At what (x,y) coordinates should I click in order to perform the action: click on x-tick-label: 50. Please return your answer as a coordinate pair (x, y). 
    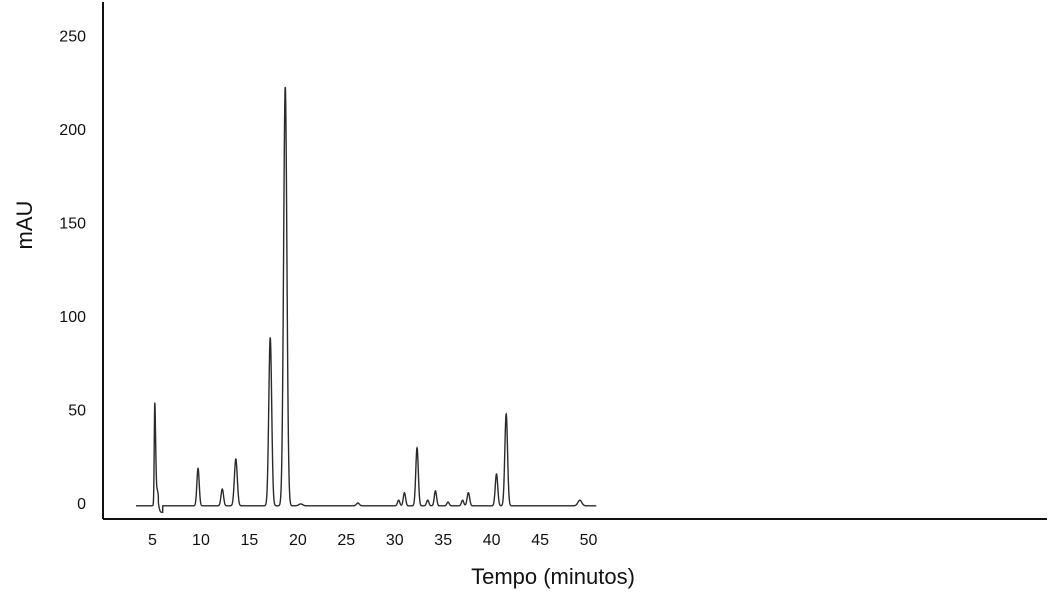
    Looking at the image, I should click on (589, 540).